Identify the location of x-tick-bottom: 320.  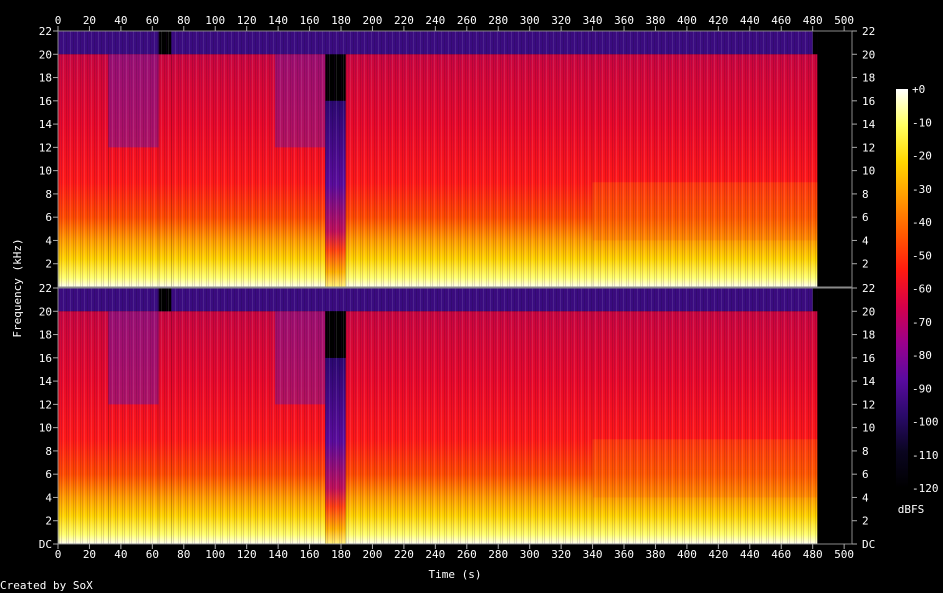
(561, 554).